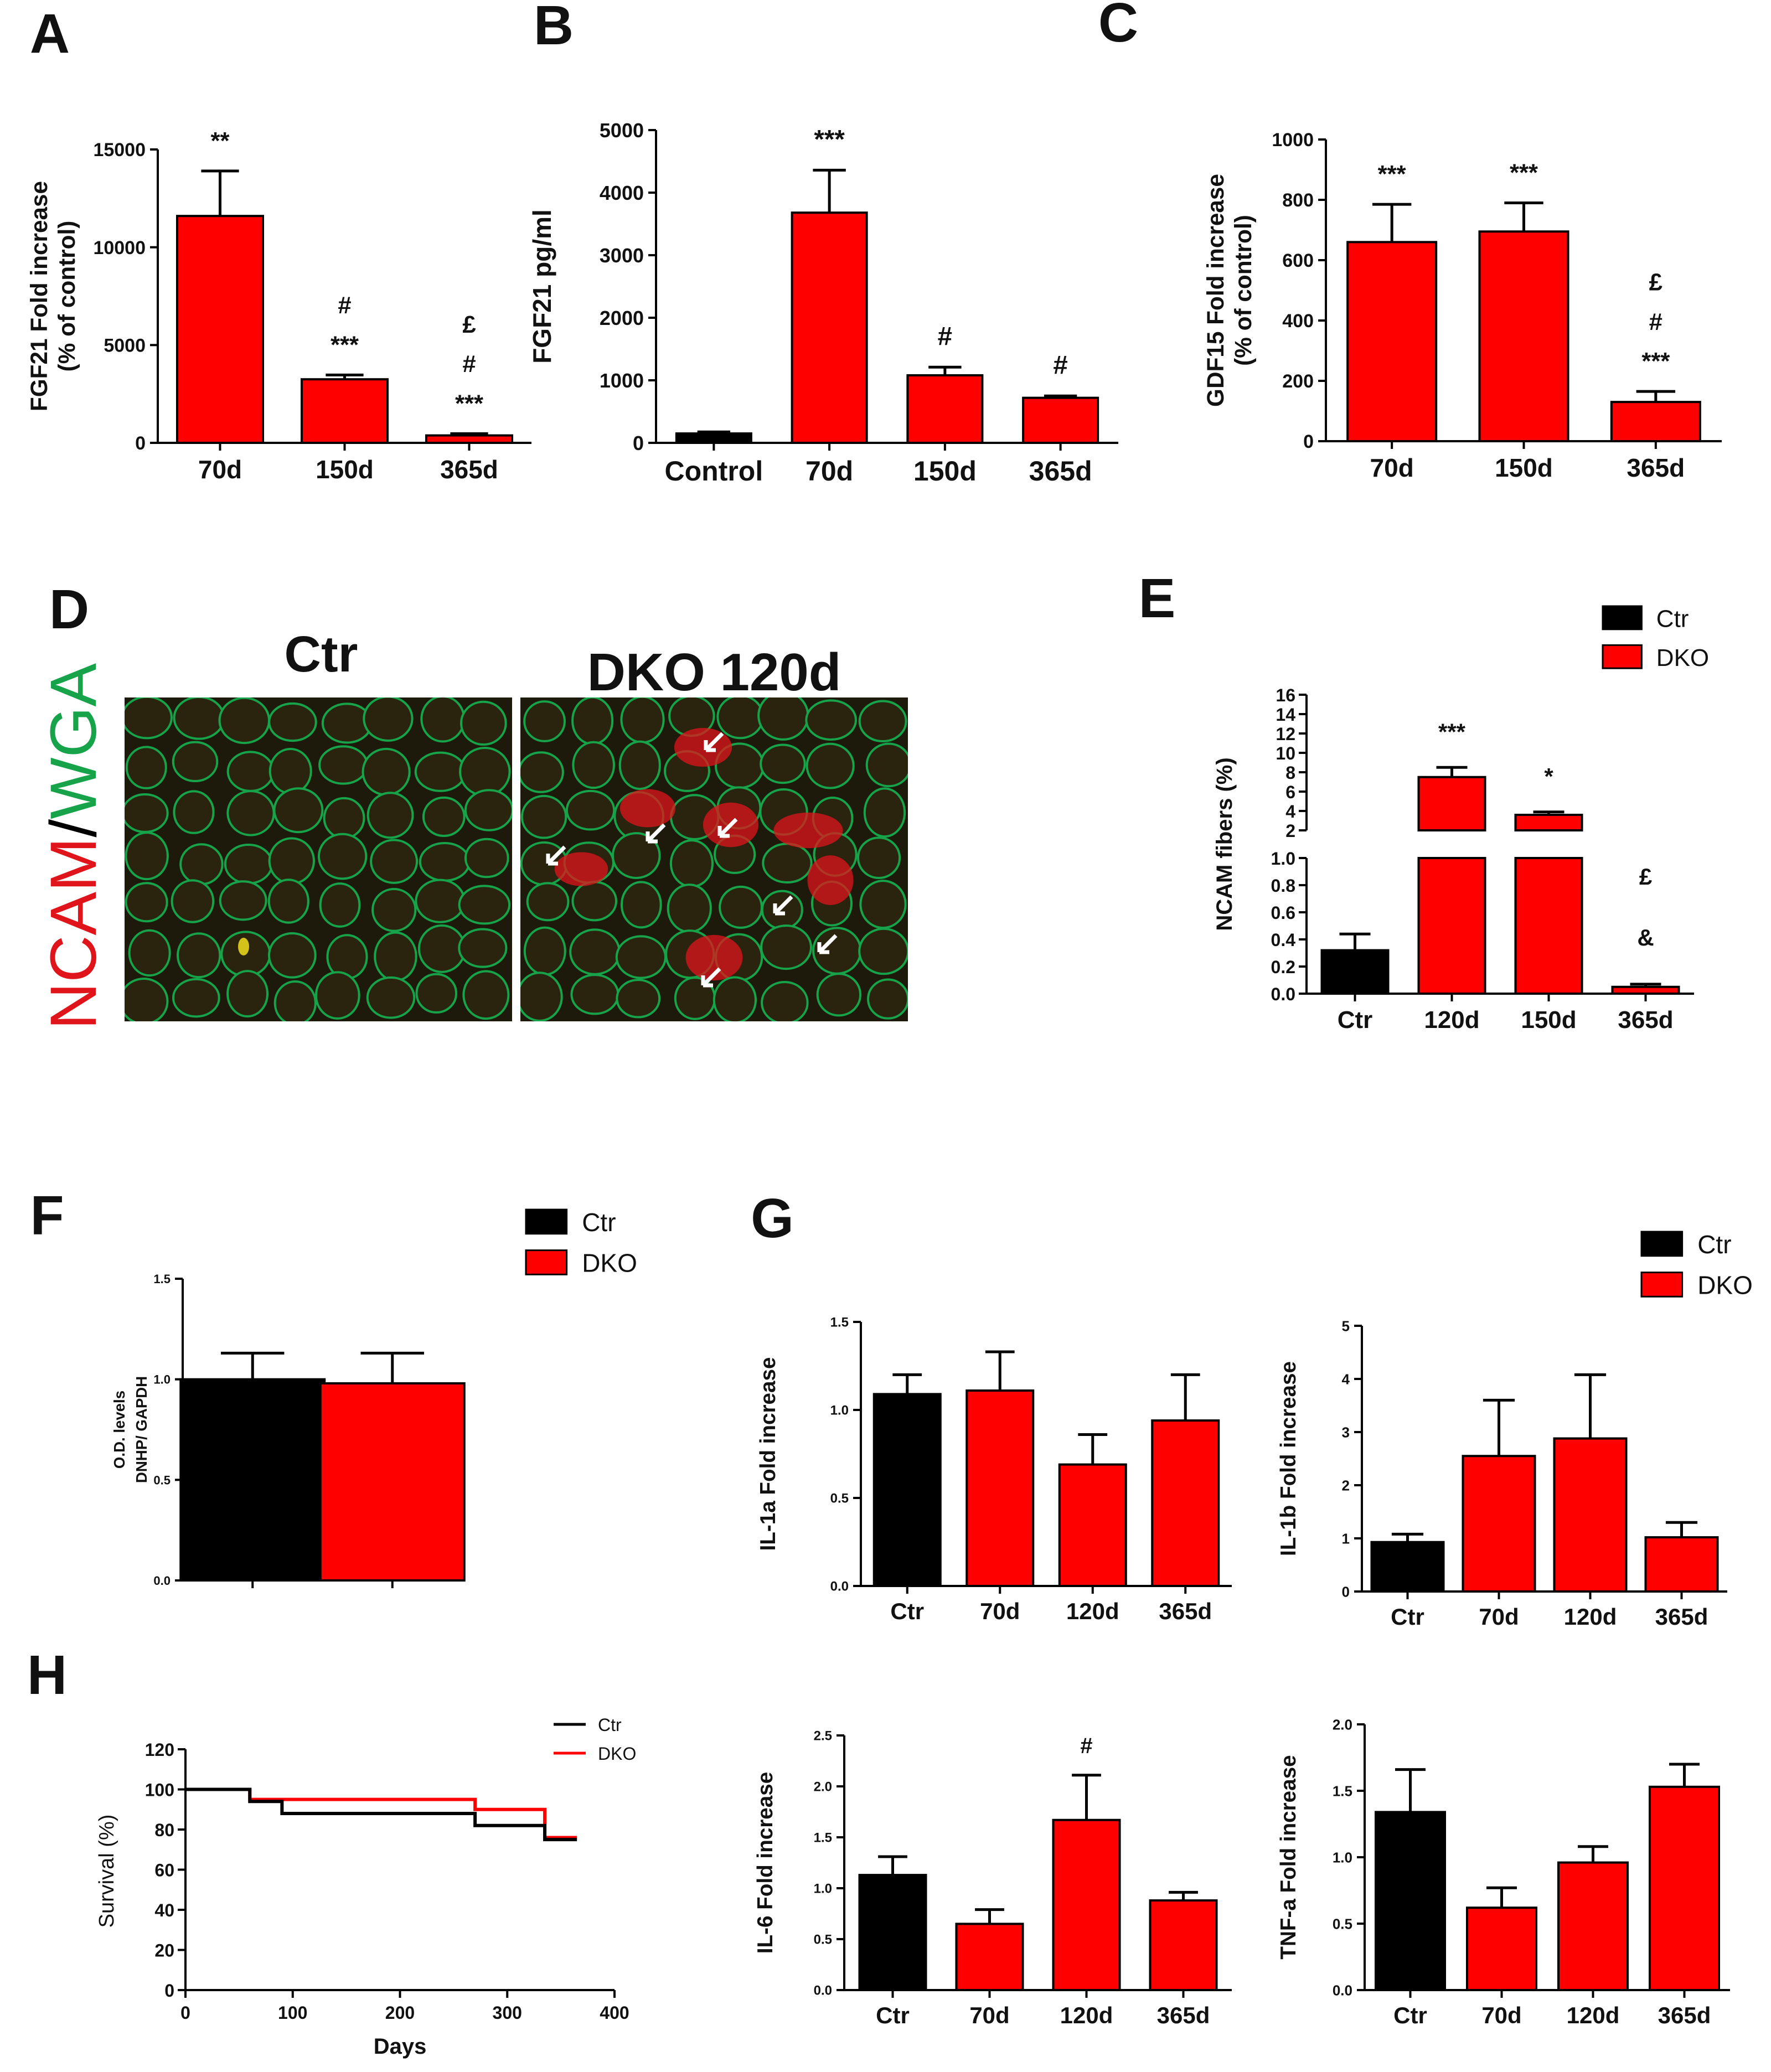 This screenshot has width=1771, height=2072. Describe the element at coordinates (1293, 140) in the screenshot. I see `y-tick-label: 1000` at that location.